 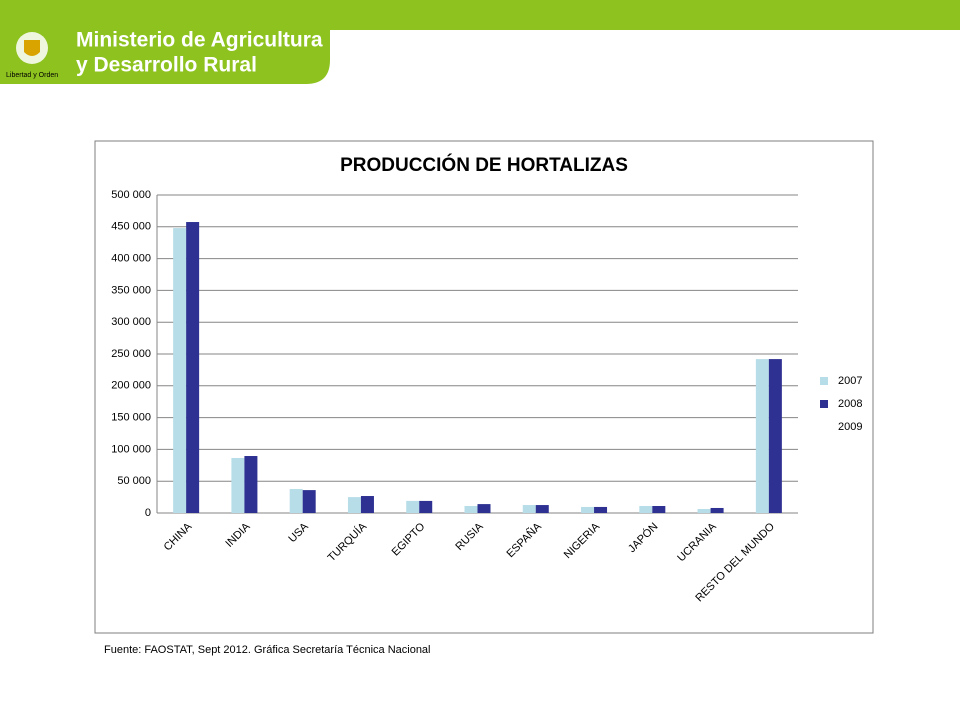 What do you see at coordinates (484, 165) in the screenshot?
I see `chart-title: PRODUCCIÓN DE HORTALIZAS` at bounding box center [484, 165].